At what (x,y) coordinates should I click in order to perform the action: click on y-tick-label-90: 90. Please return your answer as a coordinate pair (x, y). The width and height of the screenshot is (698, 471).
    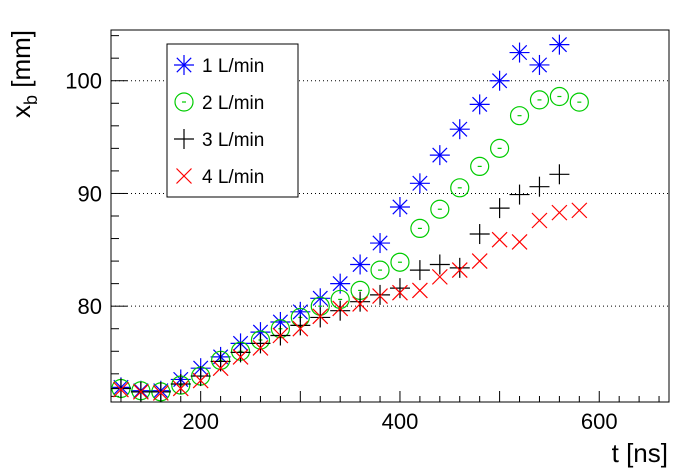
    Looking at the image, I should click on (90, 193).